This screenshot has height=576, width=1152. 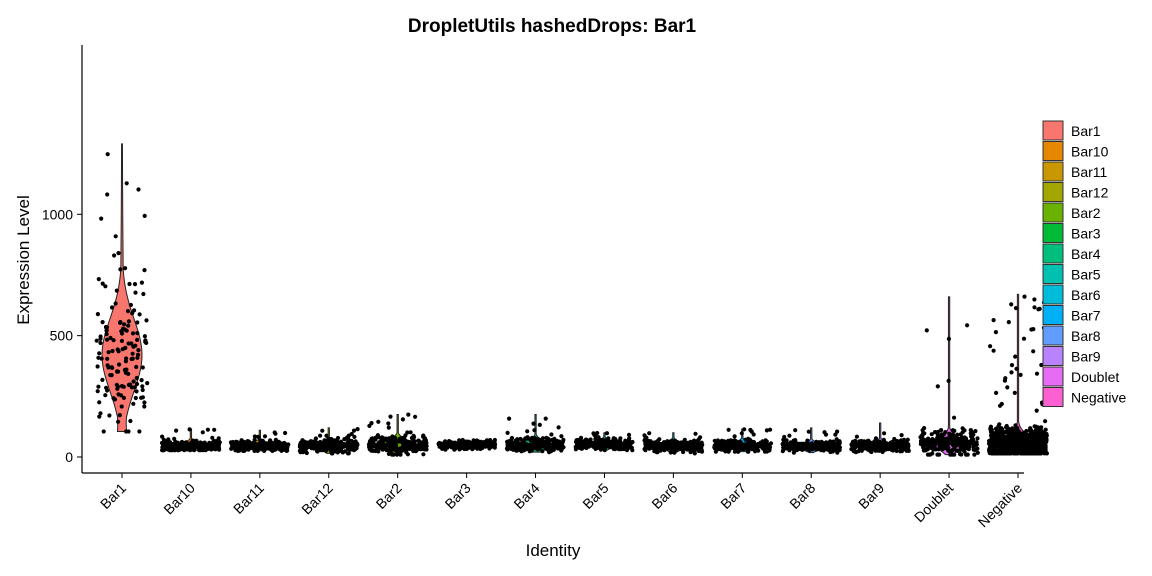 What do you see at coordinates (62, 336) in the screenshot?
I see `y-tick-label: 500` at bounding box center [62, 336].